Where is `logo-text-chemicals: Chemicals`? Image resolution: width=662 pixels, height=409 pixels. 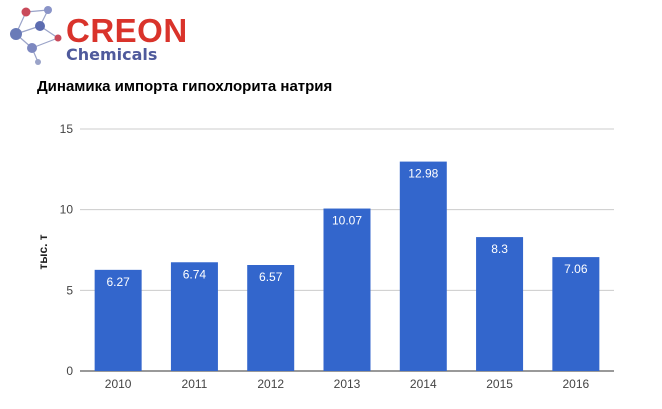 logo-text-chemicals: Chemicals is located at coordinates (112, 54).